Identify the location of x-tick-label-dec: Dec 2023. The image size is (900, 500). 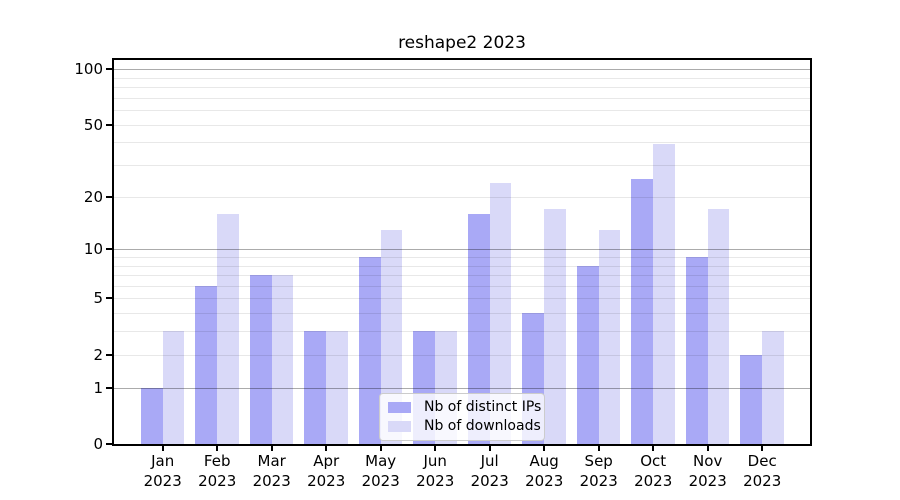
(762, 471).